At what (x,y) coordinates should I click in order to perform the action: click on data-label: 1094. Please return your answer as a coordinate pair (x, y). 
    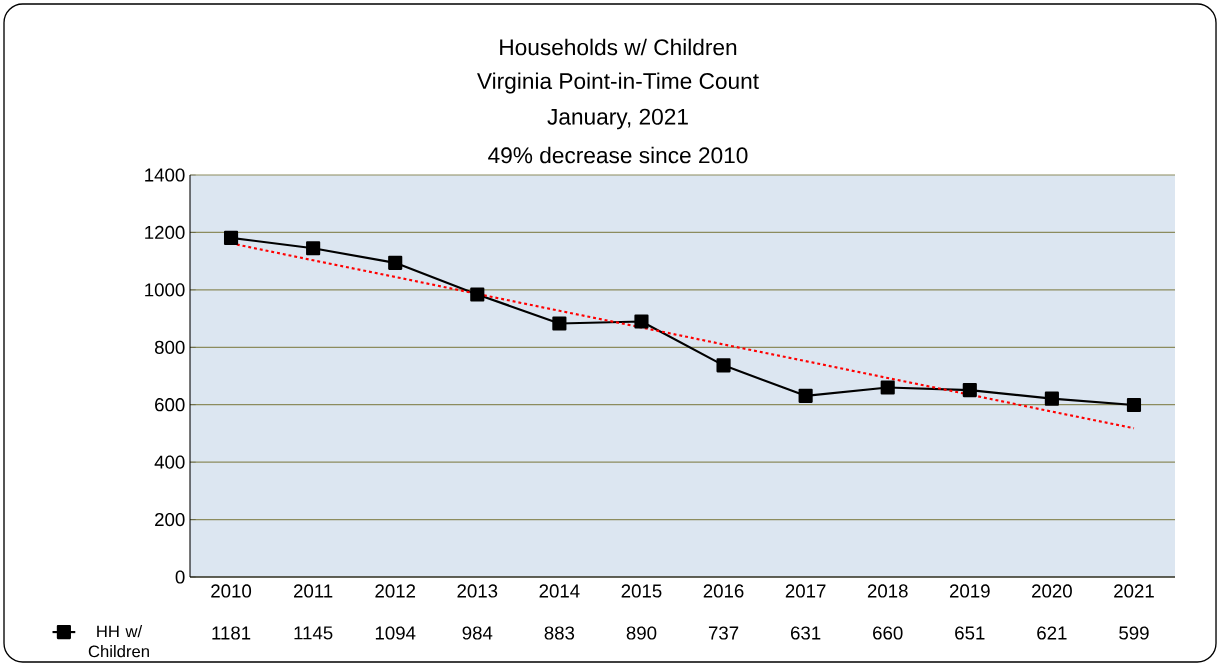
    Looking at the image, I should click on (395, 633).